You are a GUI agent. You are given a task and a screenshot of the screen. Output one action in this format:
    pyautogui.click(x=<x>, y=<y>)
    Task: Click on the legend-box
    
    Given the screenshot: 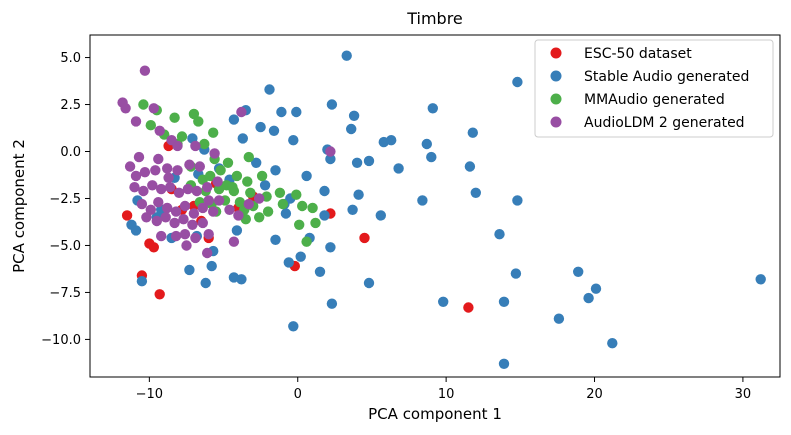 What is the action you would take?
    pyautogui.click(x=654, y=88)
    